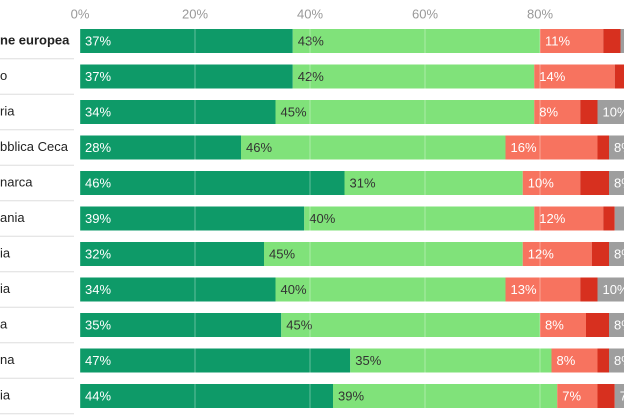  I want to click on value-label: 32%, so click(98, 253).